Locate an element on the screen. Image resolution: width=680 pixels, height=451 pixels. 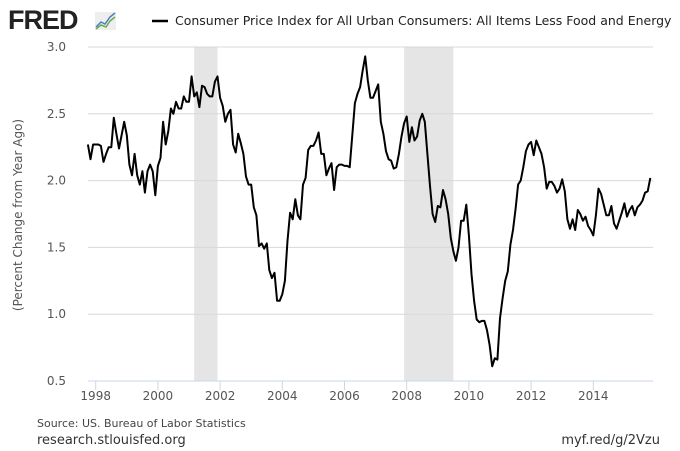
x-tick-label: 2014 is located at coordinates (593, 396).